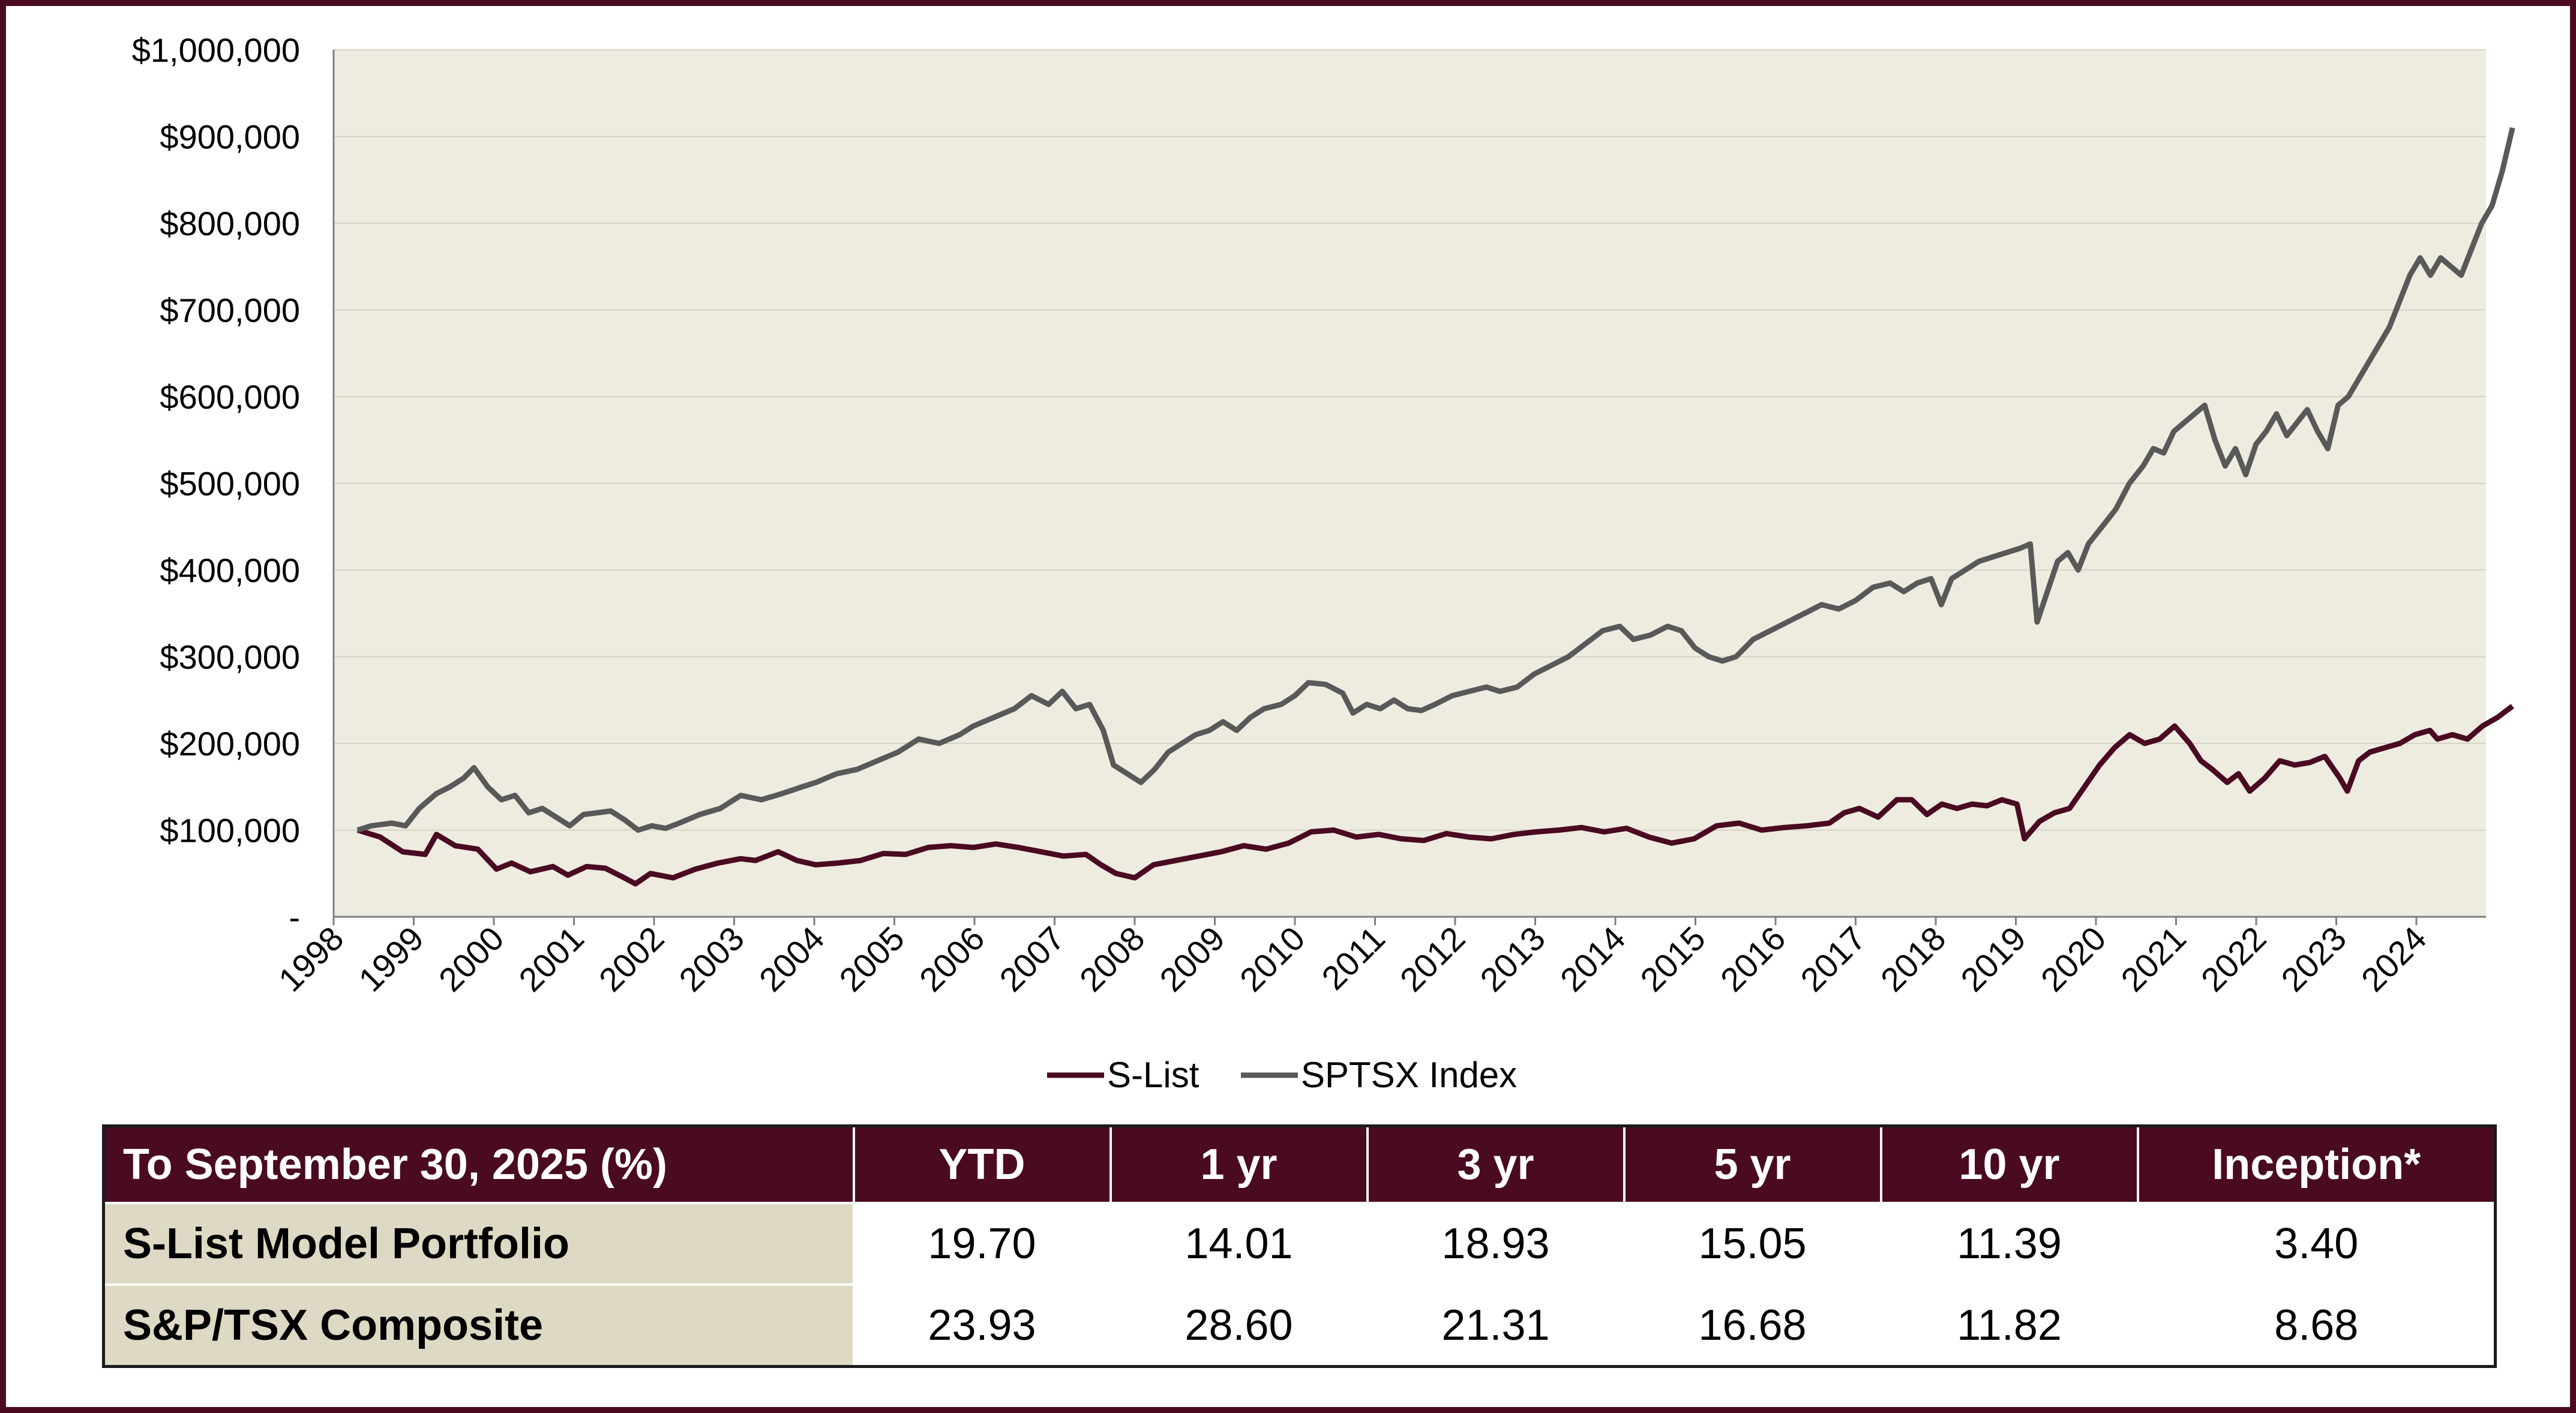 This screenshot has width=2576, height=1413. I want to click on x-tick-label: 2007, so click(1032, 959).